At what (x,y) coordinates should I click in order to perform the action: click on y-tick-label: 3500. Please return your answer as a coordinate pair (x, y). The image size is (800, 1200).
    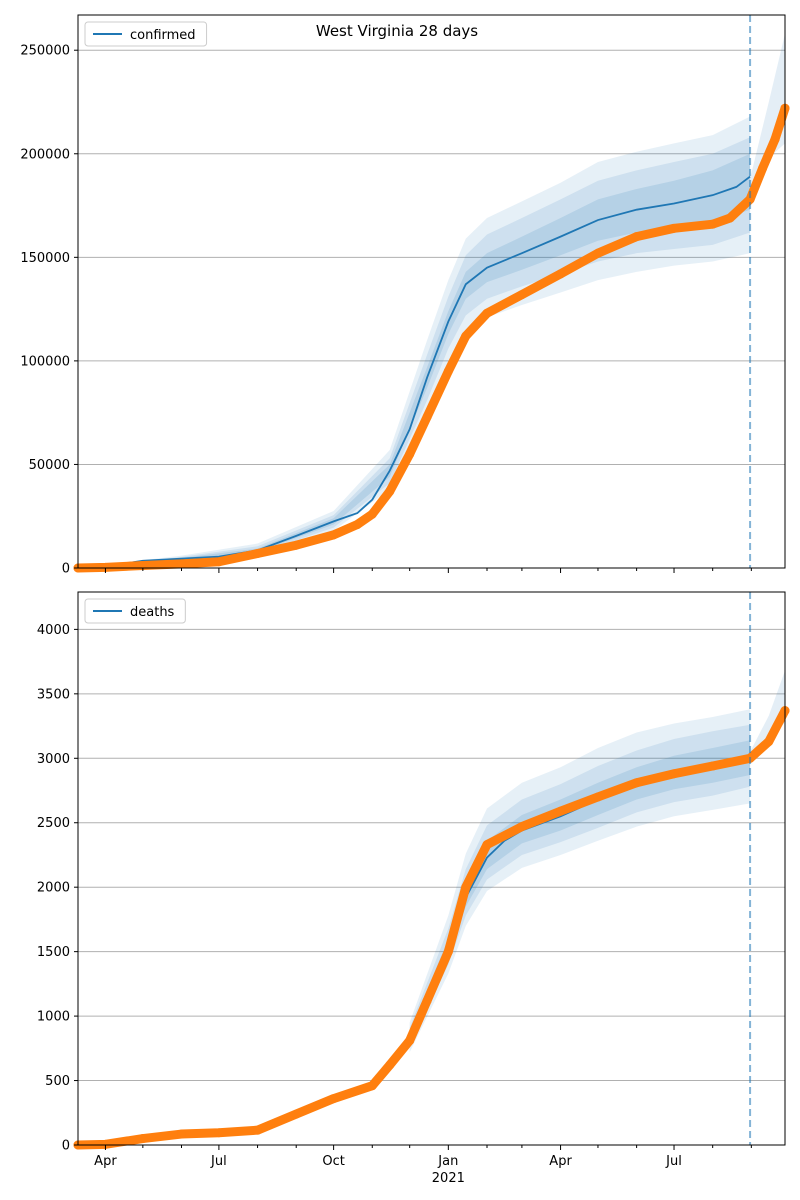
    Looking at the image, I should click on (53, 694).